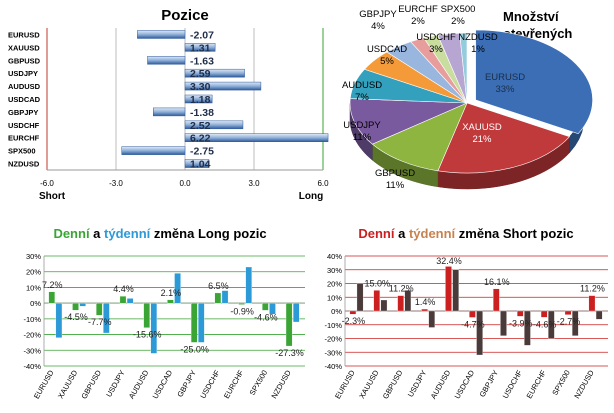  Describe the element at coordinates (354, 321) in the screenshot. I see `data-label-eurusd: -2.3%` at that location.